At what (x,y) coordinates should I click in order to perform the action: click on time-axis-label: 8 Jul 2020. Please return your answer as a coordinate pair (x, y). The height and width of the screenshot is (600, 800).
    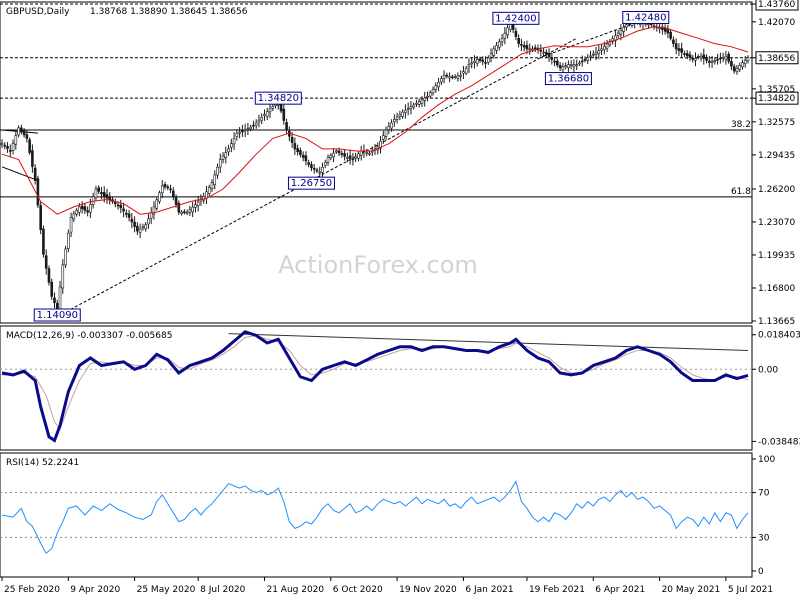
    Looking at the image, I should click on (222, 590).